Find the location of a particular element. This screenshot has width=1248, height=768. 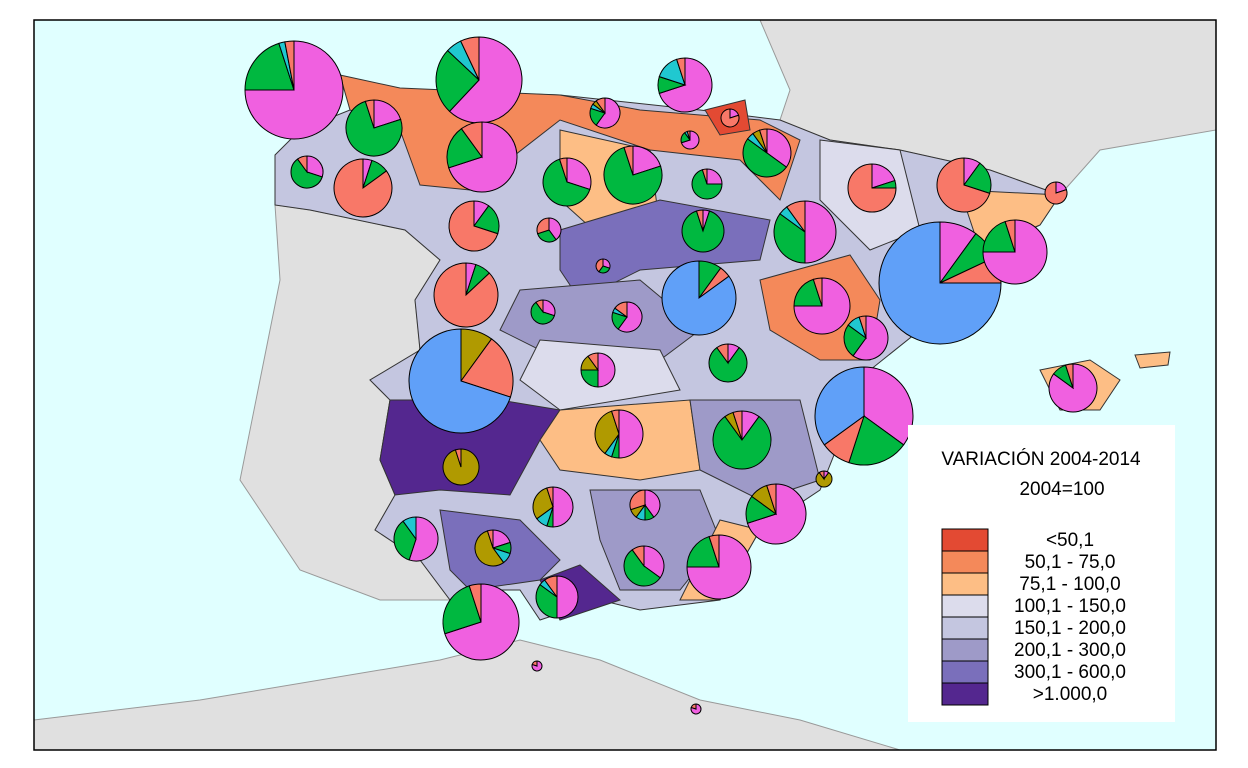

legend-label: 150,1 - 200,0 is located at coordinates (1070, 628).